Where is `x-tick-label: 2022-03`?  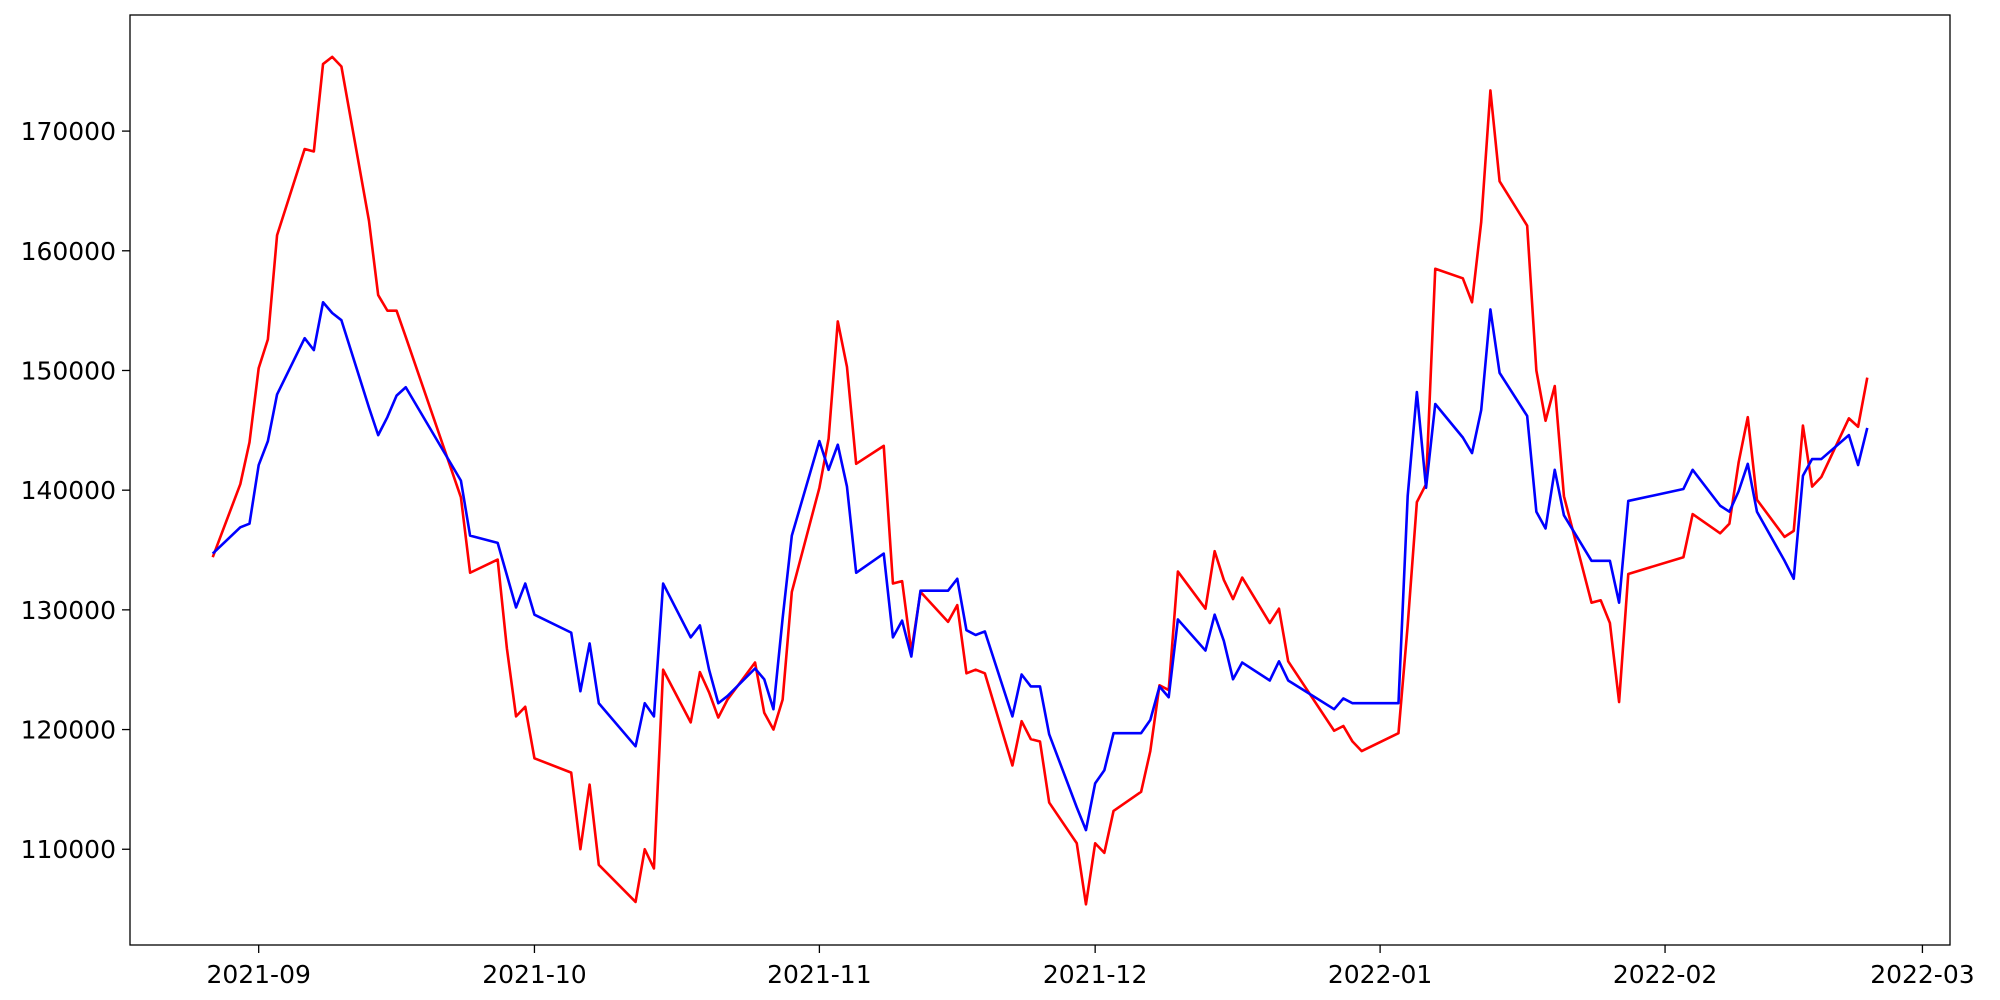
x-tick-label: 2022-03 is located at coordinates (1922, 974).